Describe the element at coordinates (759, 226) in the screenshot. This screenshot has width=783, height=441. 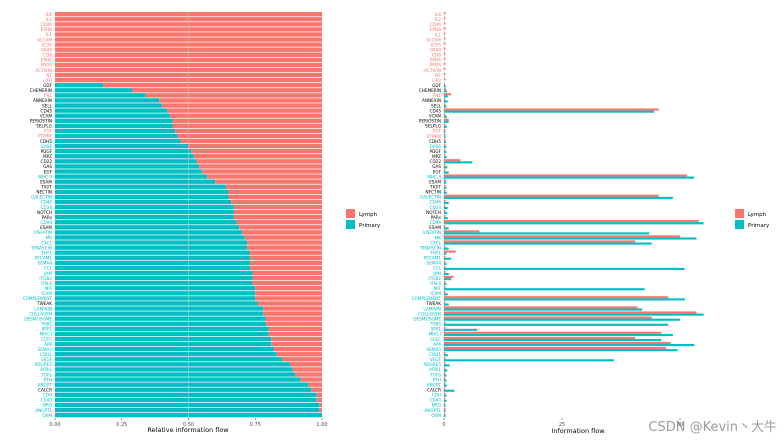
I see `legend-label-primary: Primary` at that location.